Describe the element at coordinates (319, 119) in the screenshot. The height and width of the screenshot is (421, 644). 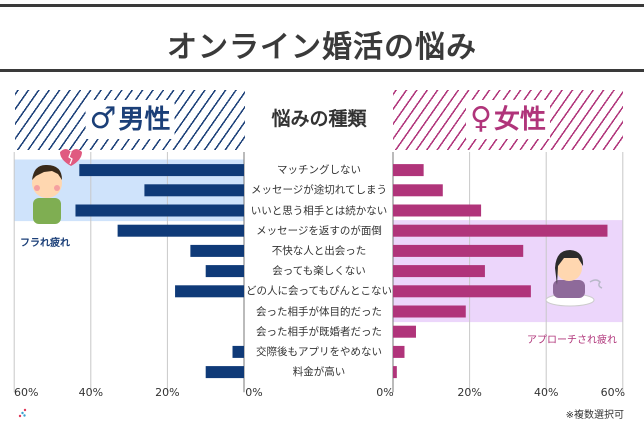
I see `category-header: 悩みの種類` at that location.